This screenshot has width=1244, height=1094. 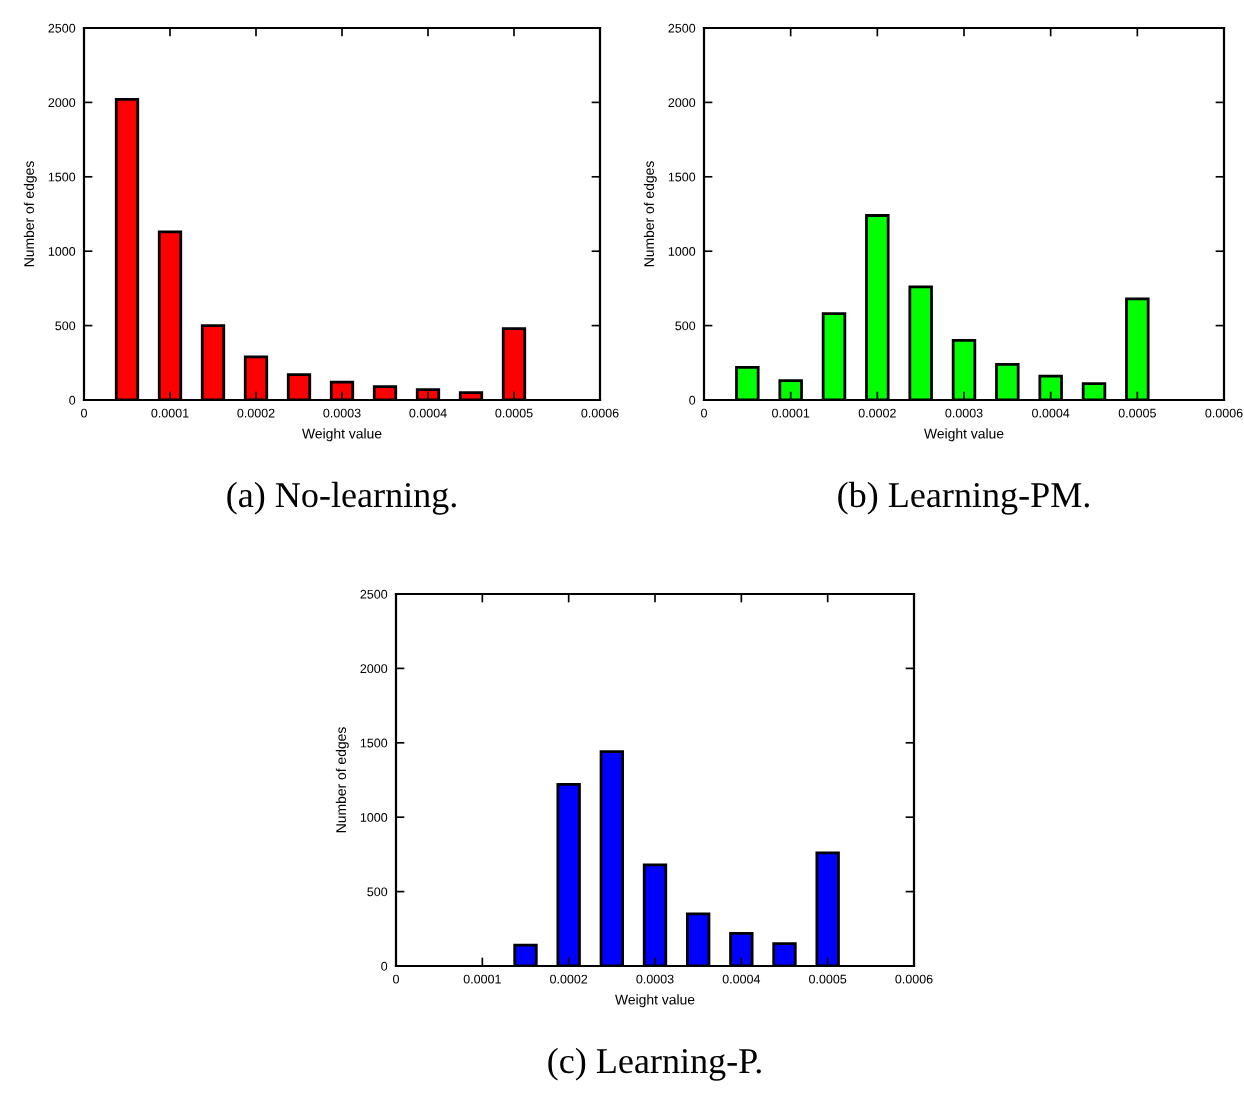 What do you see at coordinates (341, 498) in the screenshot?
I see `text: (a) No-learning.` at bounding box center [341, 498].